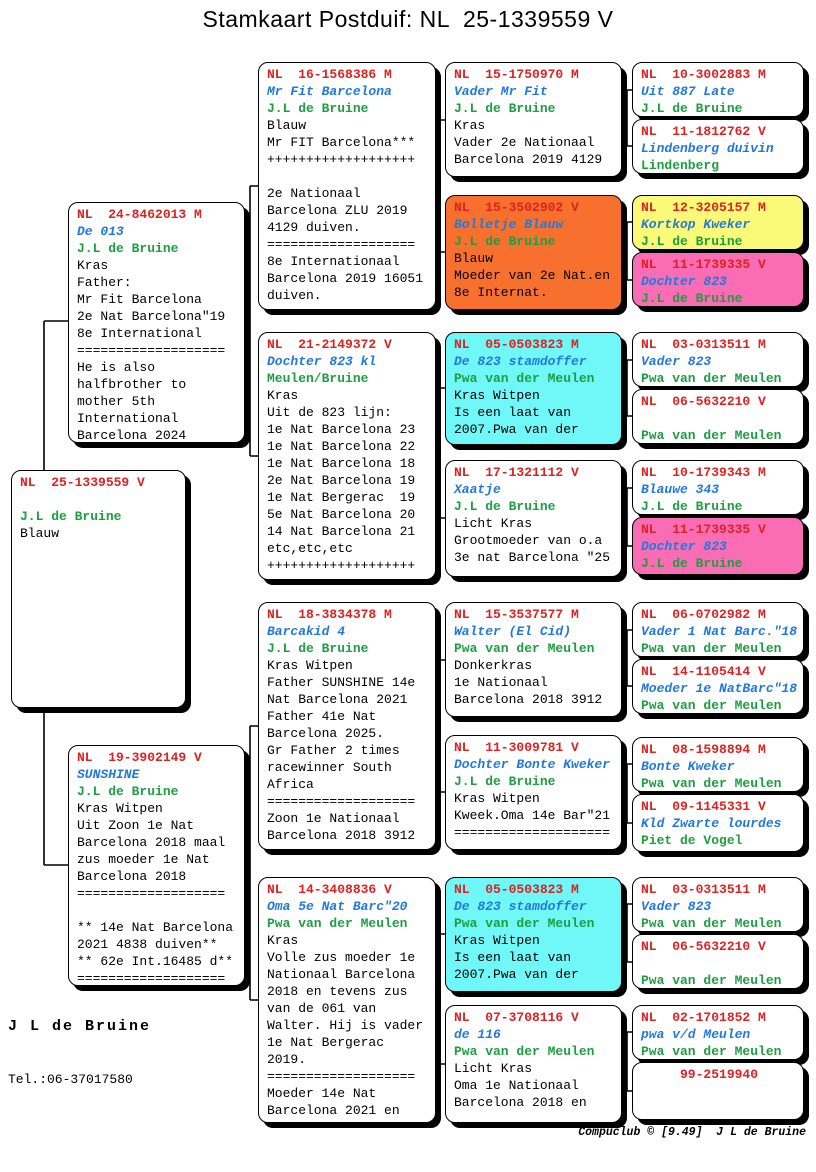  What do you see at coordinates (70, 1079) in the screenshot?
I see `phone-number: Tel.:06-37017580` at bounding box center [70, 1079].